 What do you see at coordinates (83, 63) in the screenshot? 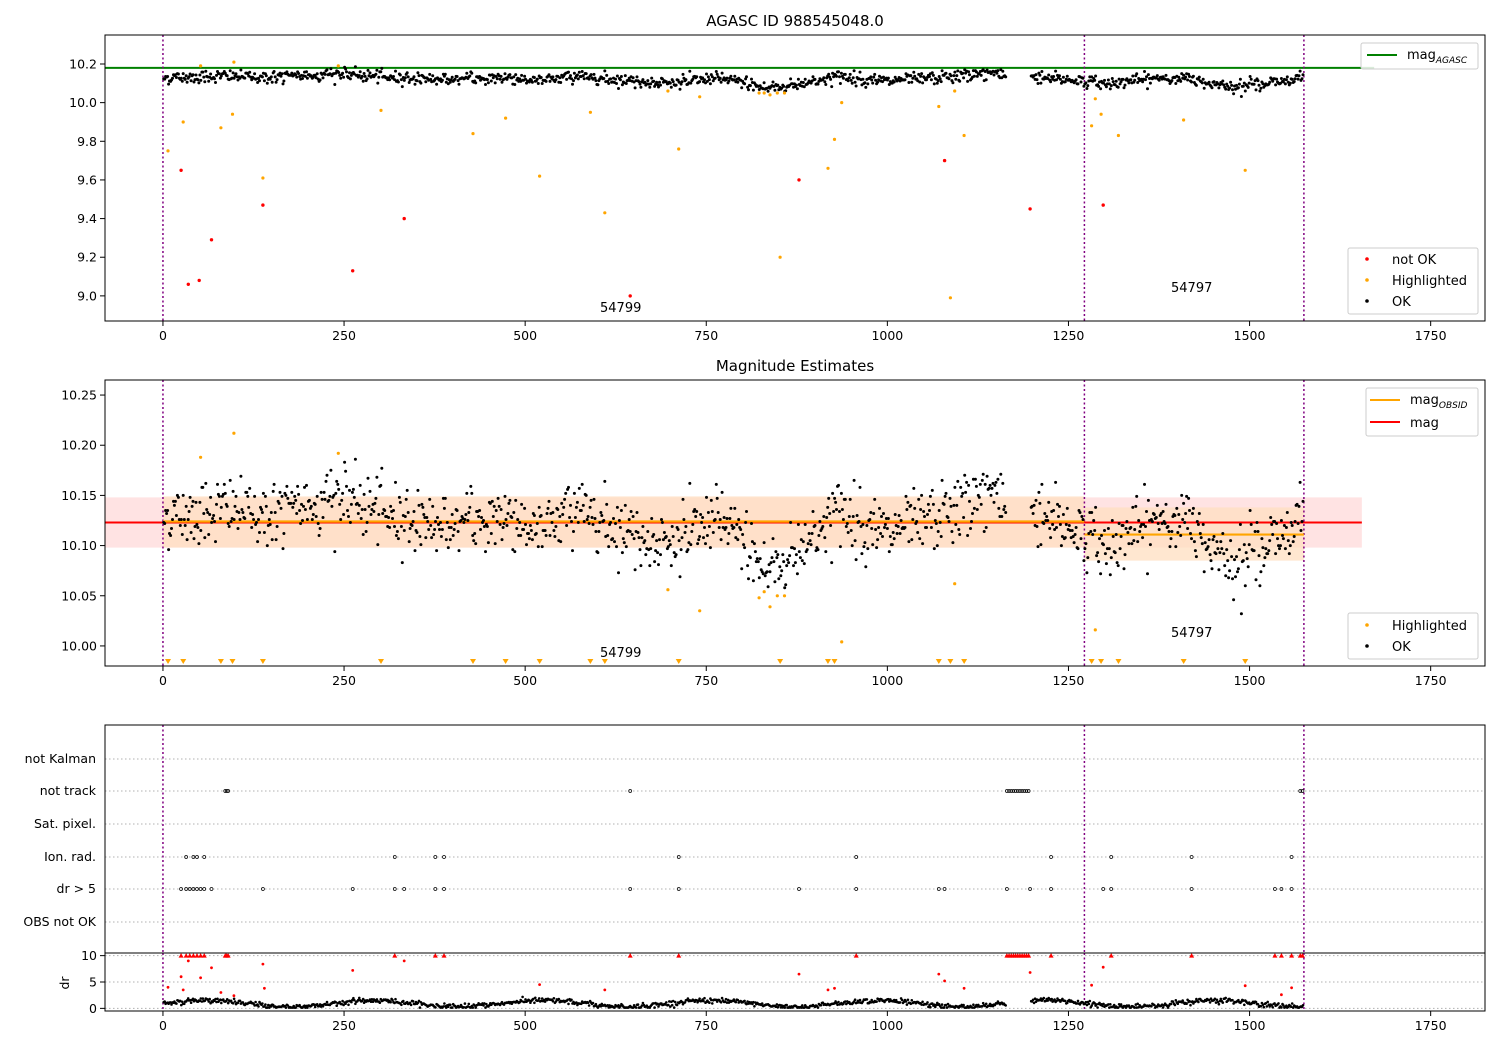
I see `y-tick-label: 10.2` at bounding box center [83, 63].